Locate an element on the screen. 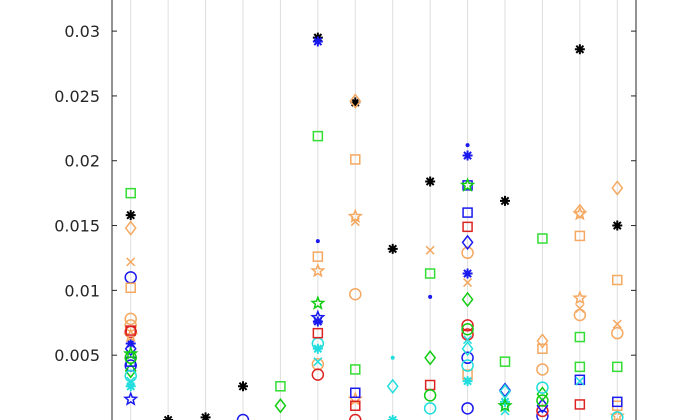 The height and width of the screenshot is (420, 700). y-tick-label: 0.025 is located at coordinates (77, 96).